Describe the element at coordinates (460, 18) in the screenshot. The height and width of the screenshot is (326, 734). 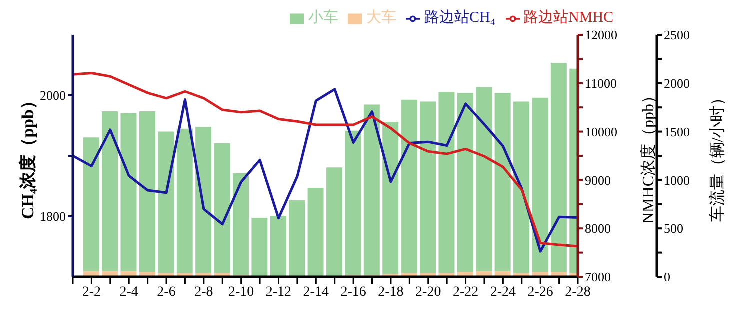
I see `legend-label: 路边站CH₄` at that location.